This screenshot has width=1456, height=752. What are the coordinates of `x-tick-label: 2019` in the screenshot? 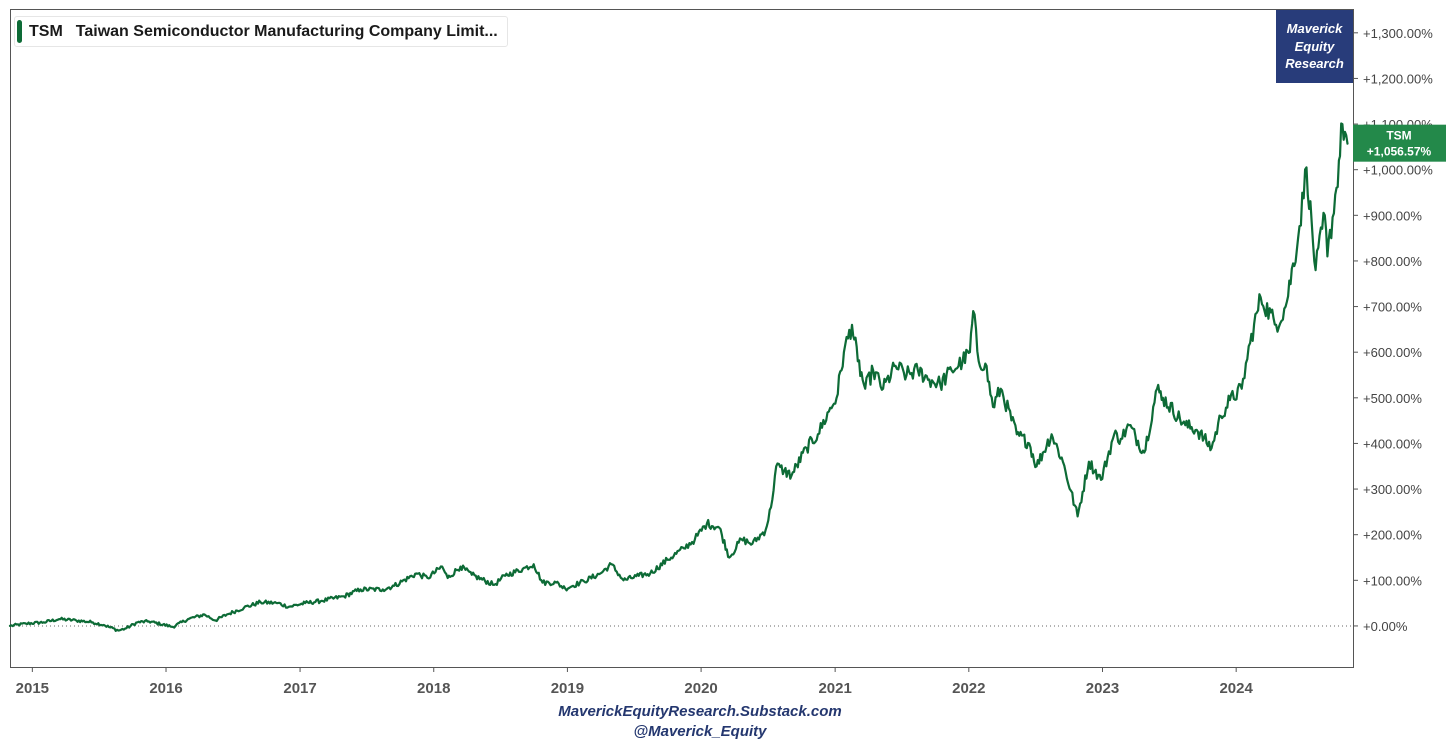 It's located at (567, 688).